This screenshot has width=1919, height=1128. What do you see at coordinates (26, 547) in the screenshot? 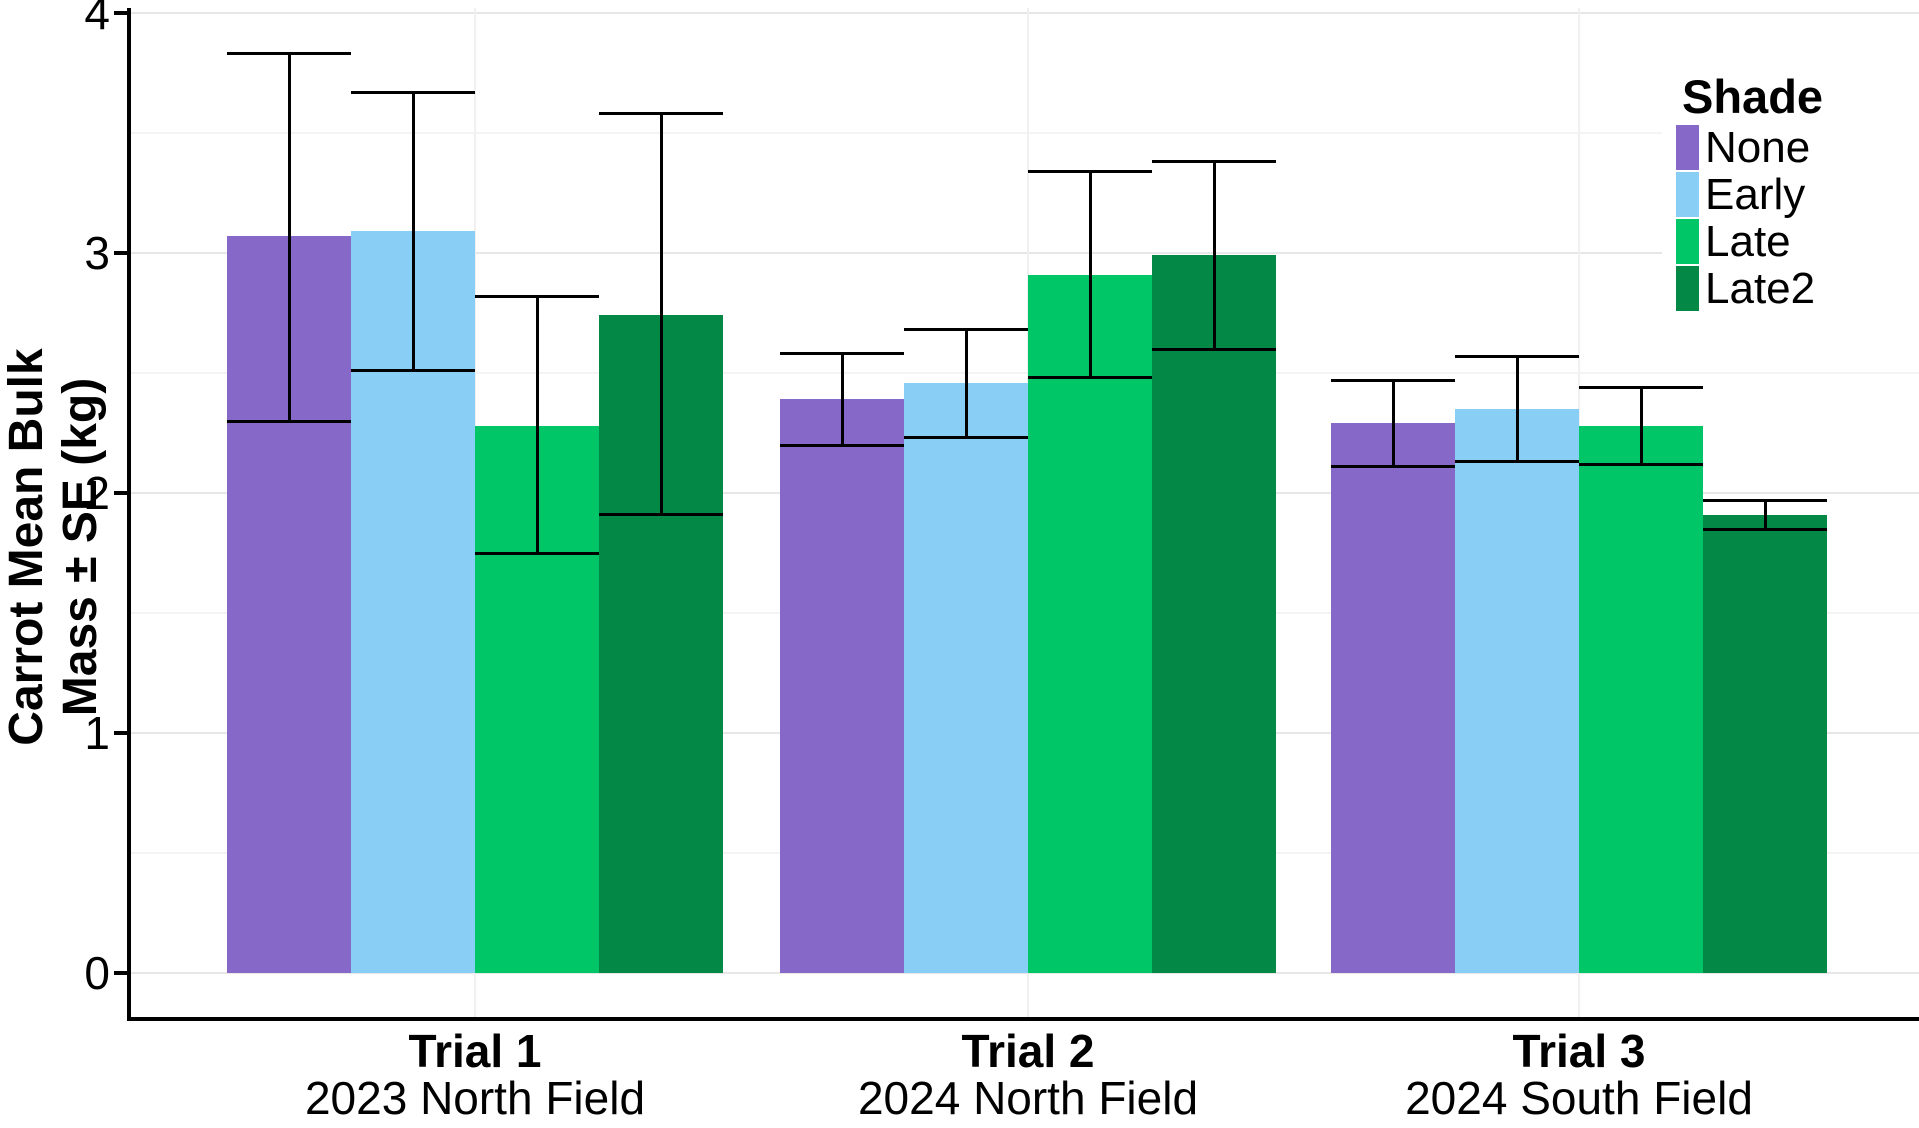
I see `y-axis-title-line1: Carrot Mean Bulk` at bounding box center [26, 547].